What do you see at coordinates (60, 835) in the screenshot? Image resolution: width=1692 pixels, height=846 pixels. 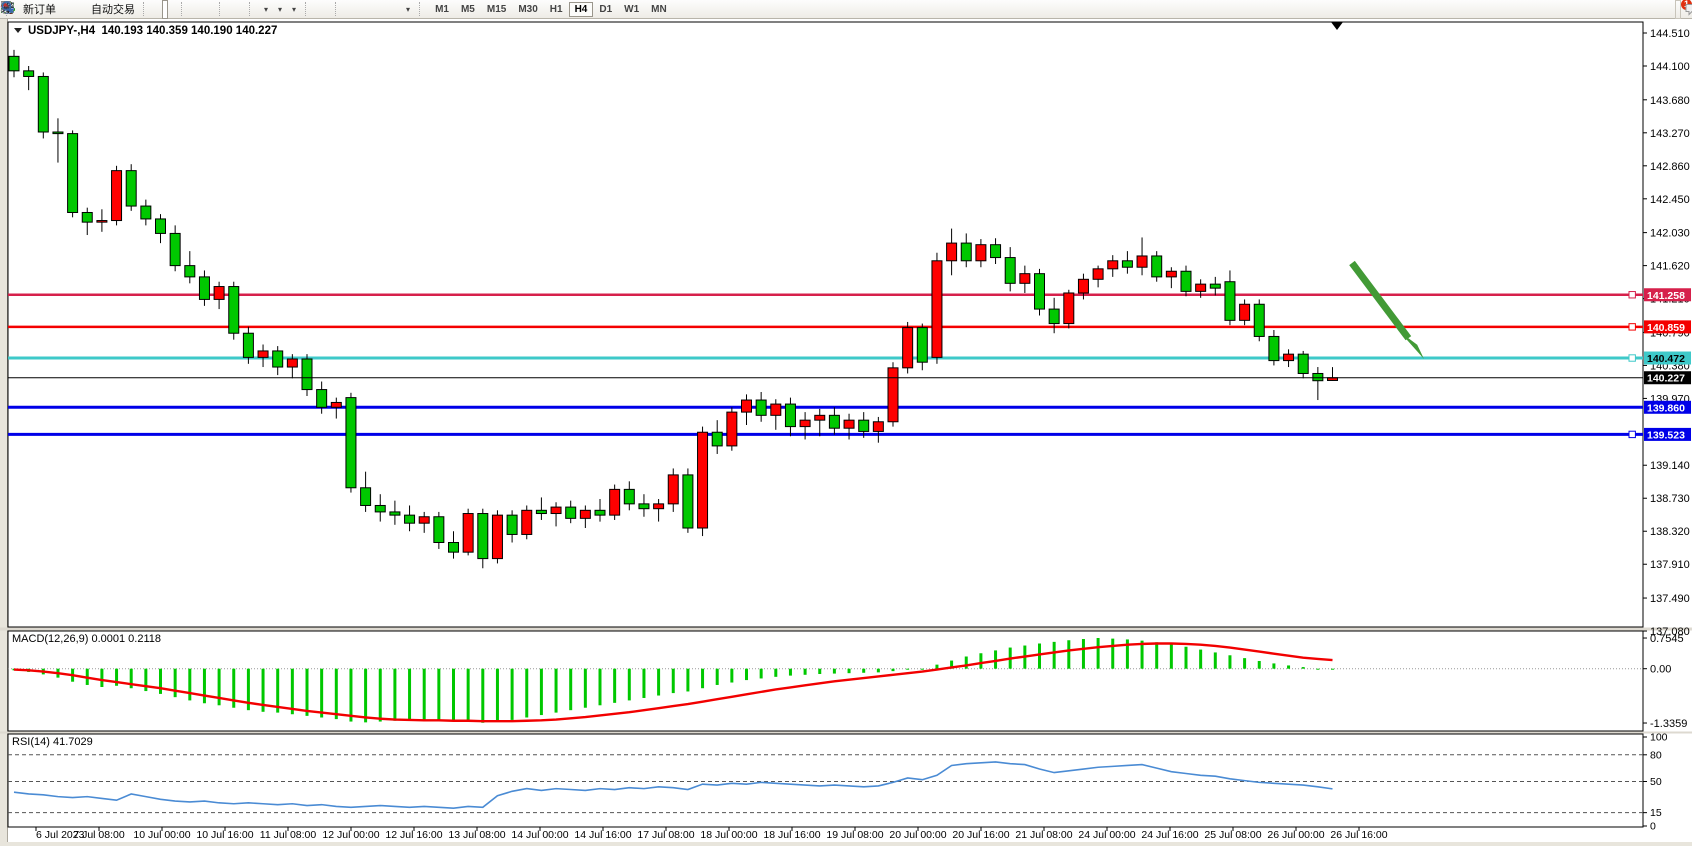 I see `svg-text: 6 Jul 2023` at bounding box center [60, 835].